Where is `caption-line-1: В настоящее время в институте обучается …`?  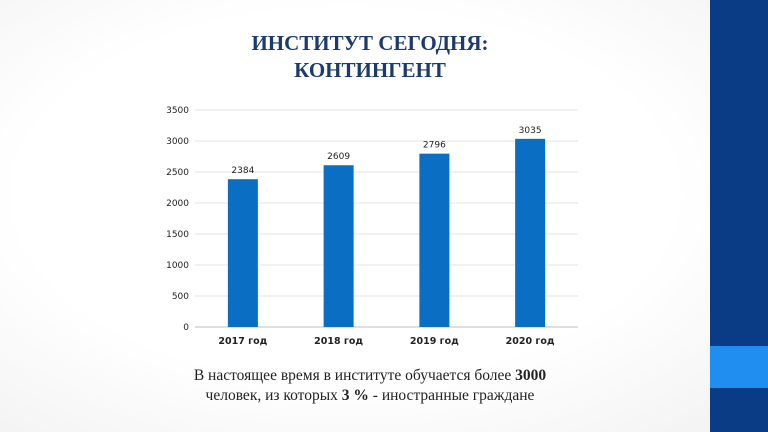
caption-line-1: В настоящее время в институте обучается … is located at coordinates (370, 376).